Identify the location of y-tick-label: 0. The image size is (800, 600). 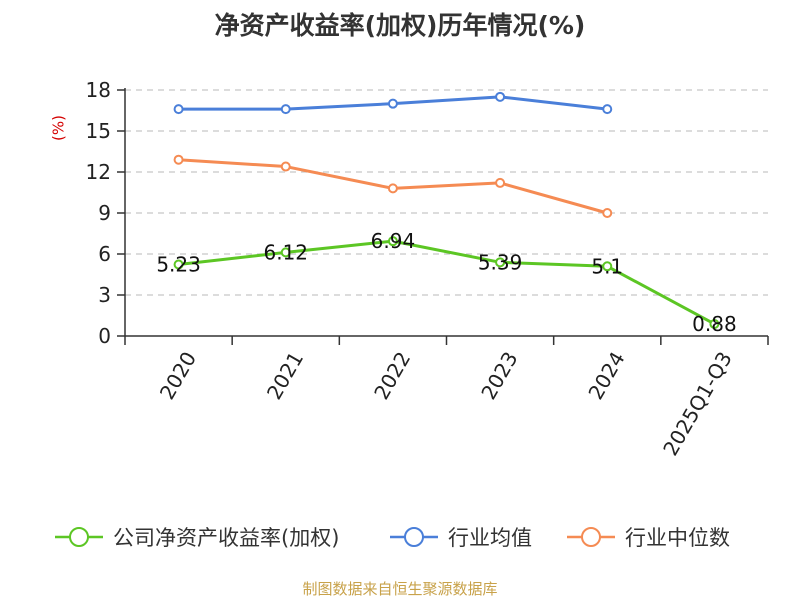
(104, 336).